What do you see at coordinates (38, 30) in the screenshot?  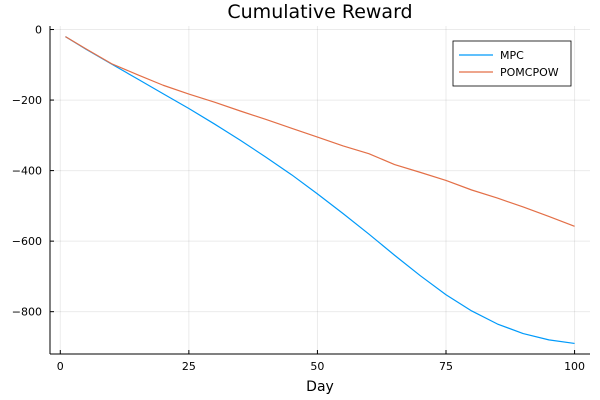 I see `y-tick-label: 0` at bounding box center [38, 30].